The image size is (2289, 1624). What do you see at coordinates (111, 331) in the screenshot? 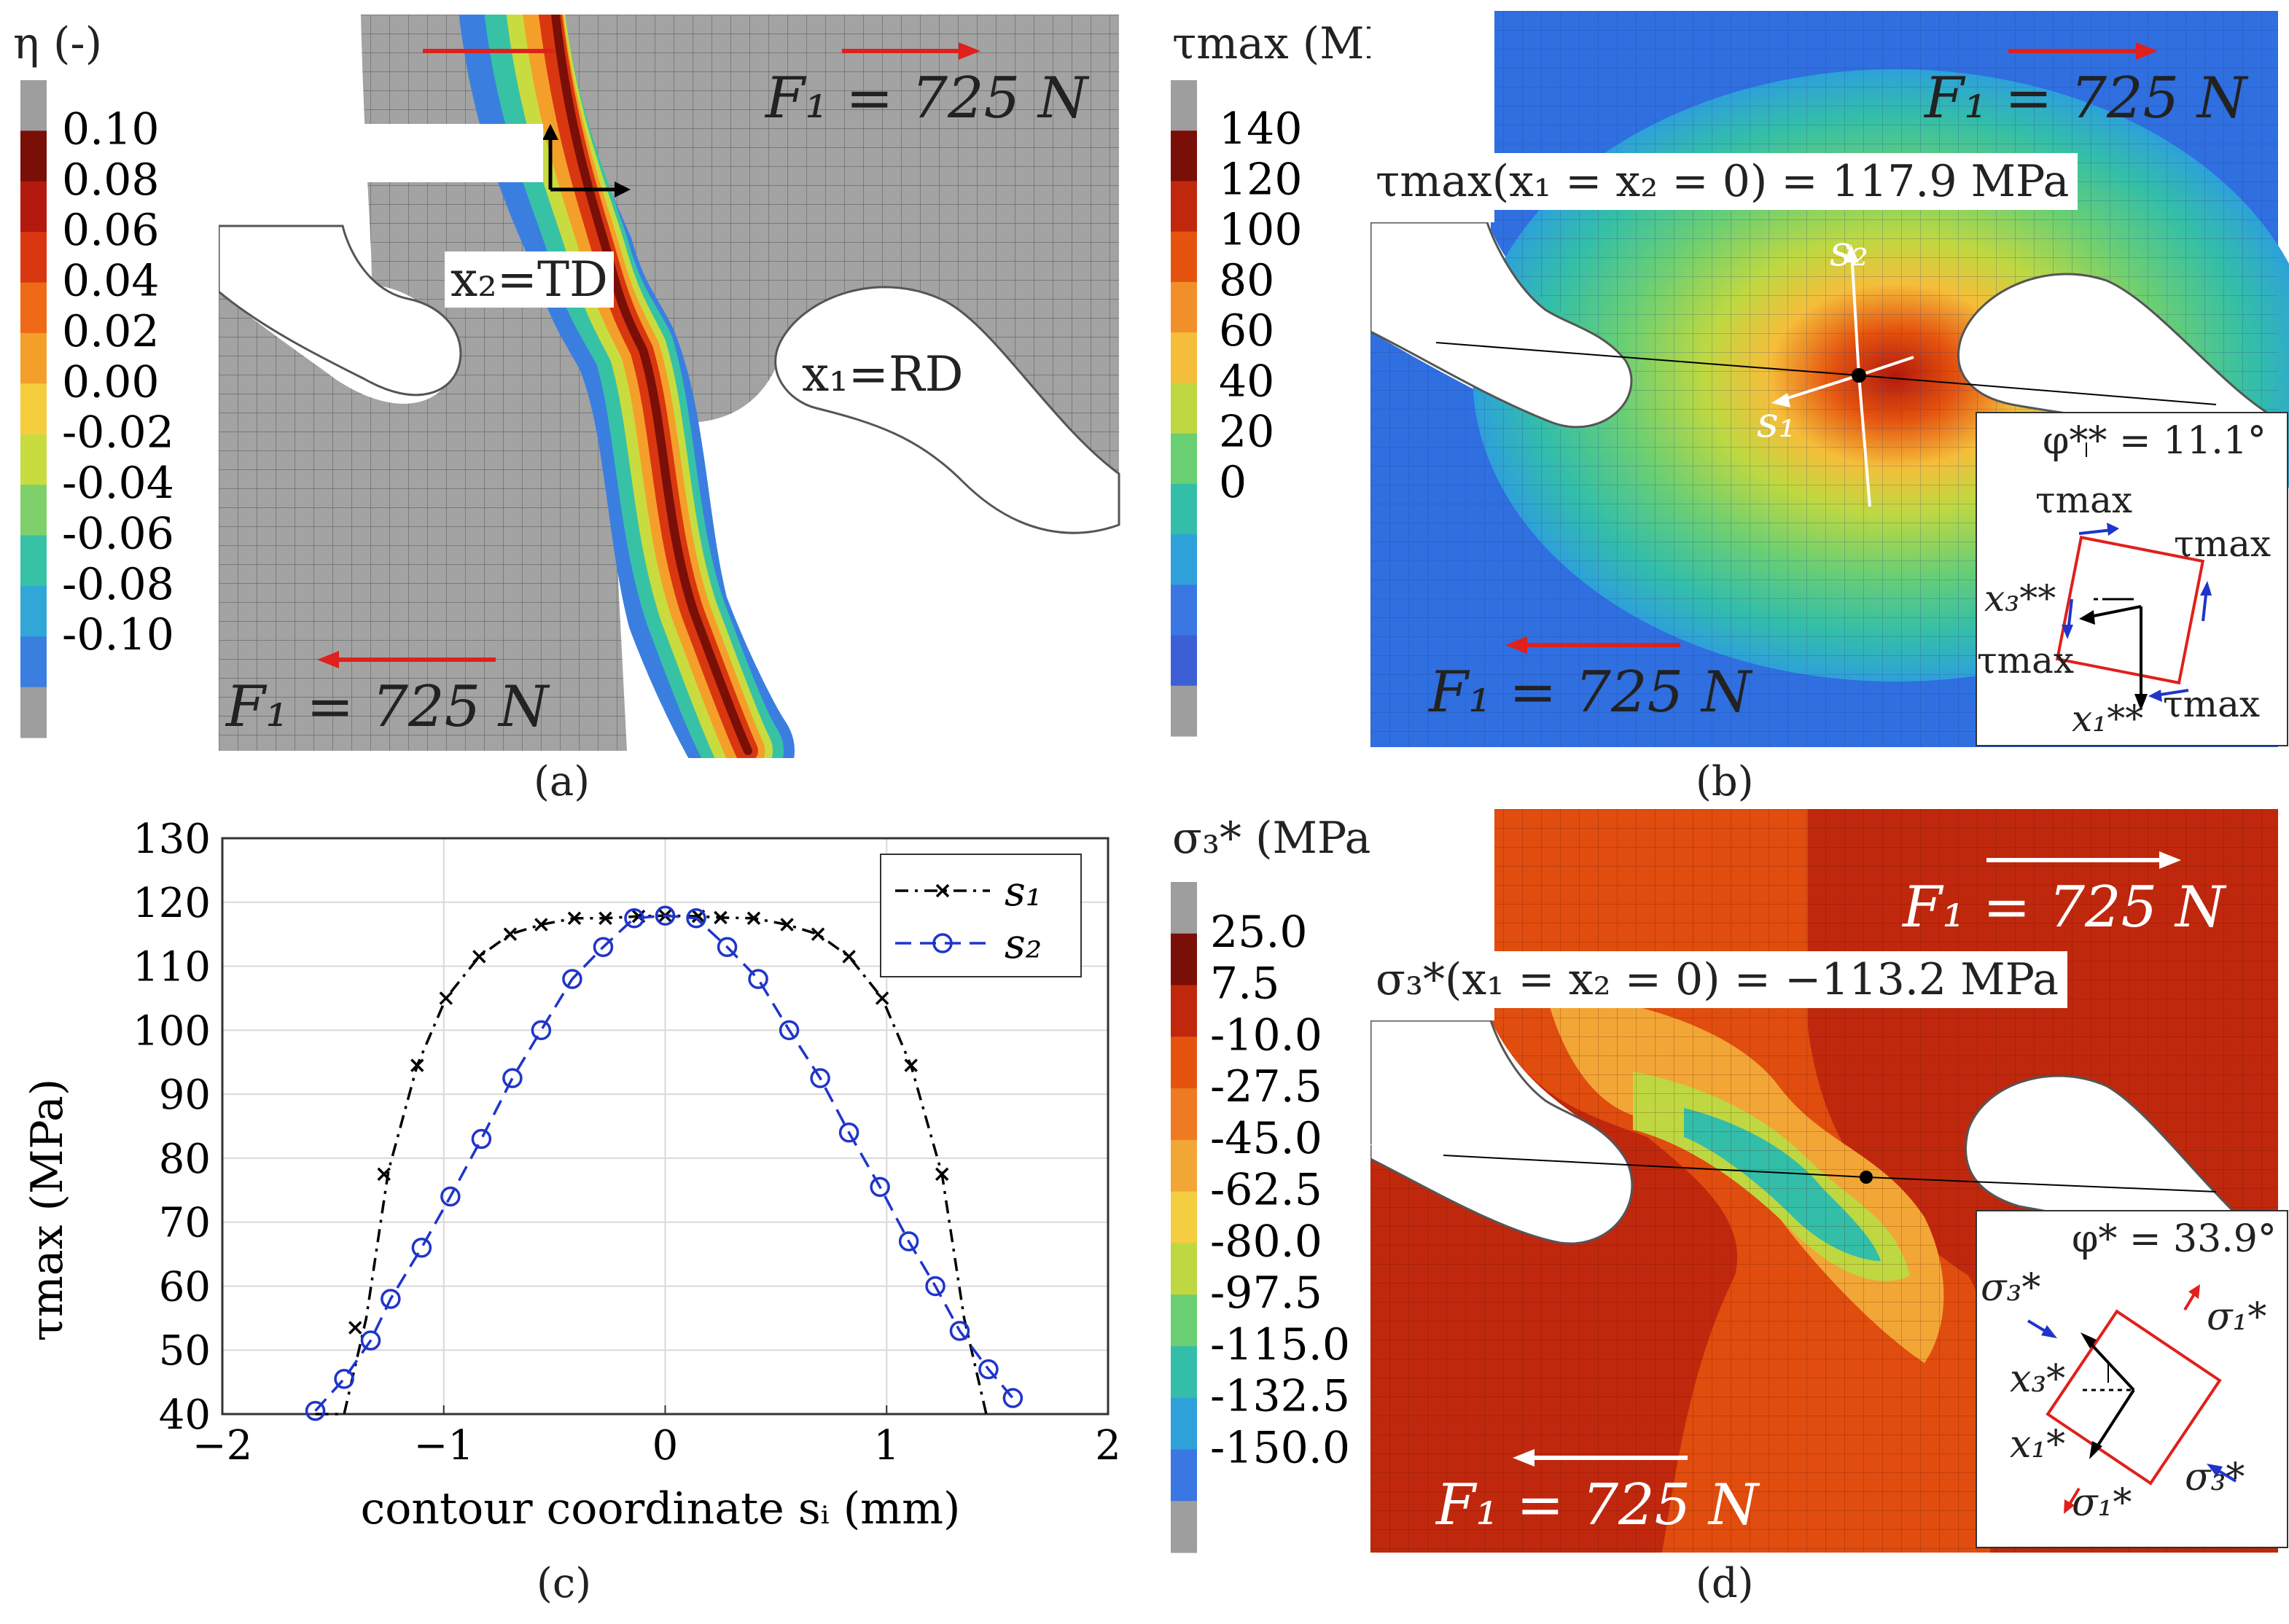
I see `colorbar-a-tick: 0.02` at bounding box center [111, 331].